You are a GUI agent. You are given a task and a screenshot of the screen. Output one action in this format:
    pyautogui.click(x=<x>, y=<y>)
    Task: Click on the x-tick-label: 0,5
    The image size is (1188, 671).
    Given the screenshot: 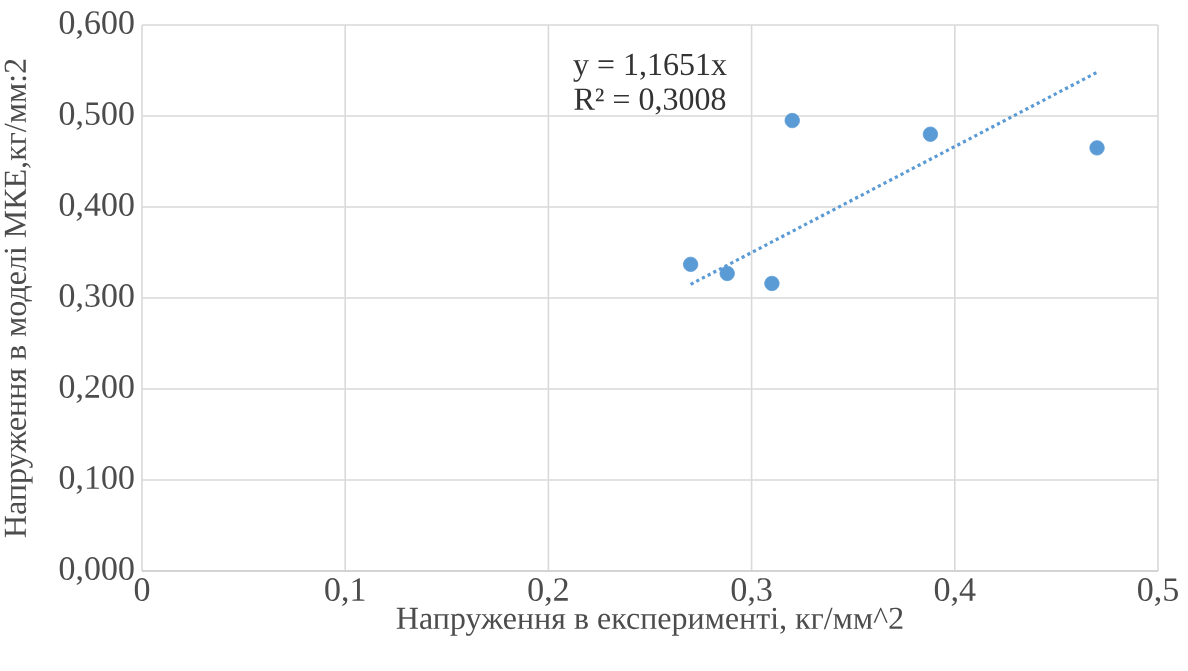 What is the action you would take?
    pyautogui.click(x=1158, y=592)
    